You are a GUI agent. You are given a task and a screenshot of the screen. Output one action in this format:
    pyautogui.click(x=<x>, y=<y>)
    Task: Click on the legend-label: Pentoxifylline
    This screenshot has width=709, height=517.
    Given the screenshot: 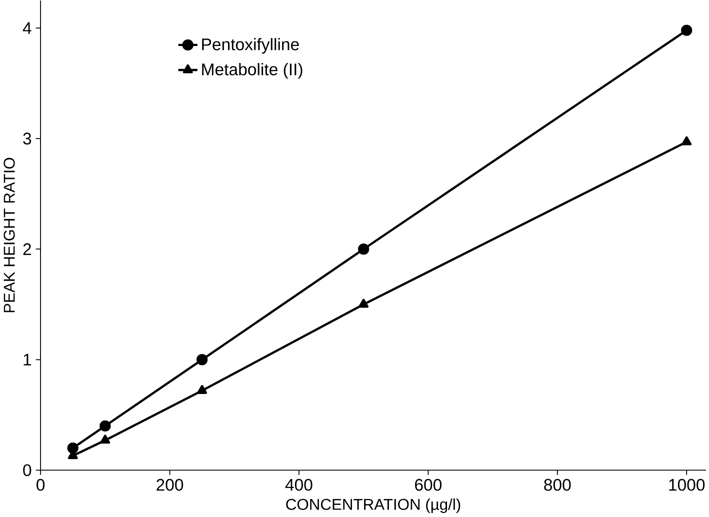 What is the action you would take?
    pyautogui.click(x=250, y=46)
    